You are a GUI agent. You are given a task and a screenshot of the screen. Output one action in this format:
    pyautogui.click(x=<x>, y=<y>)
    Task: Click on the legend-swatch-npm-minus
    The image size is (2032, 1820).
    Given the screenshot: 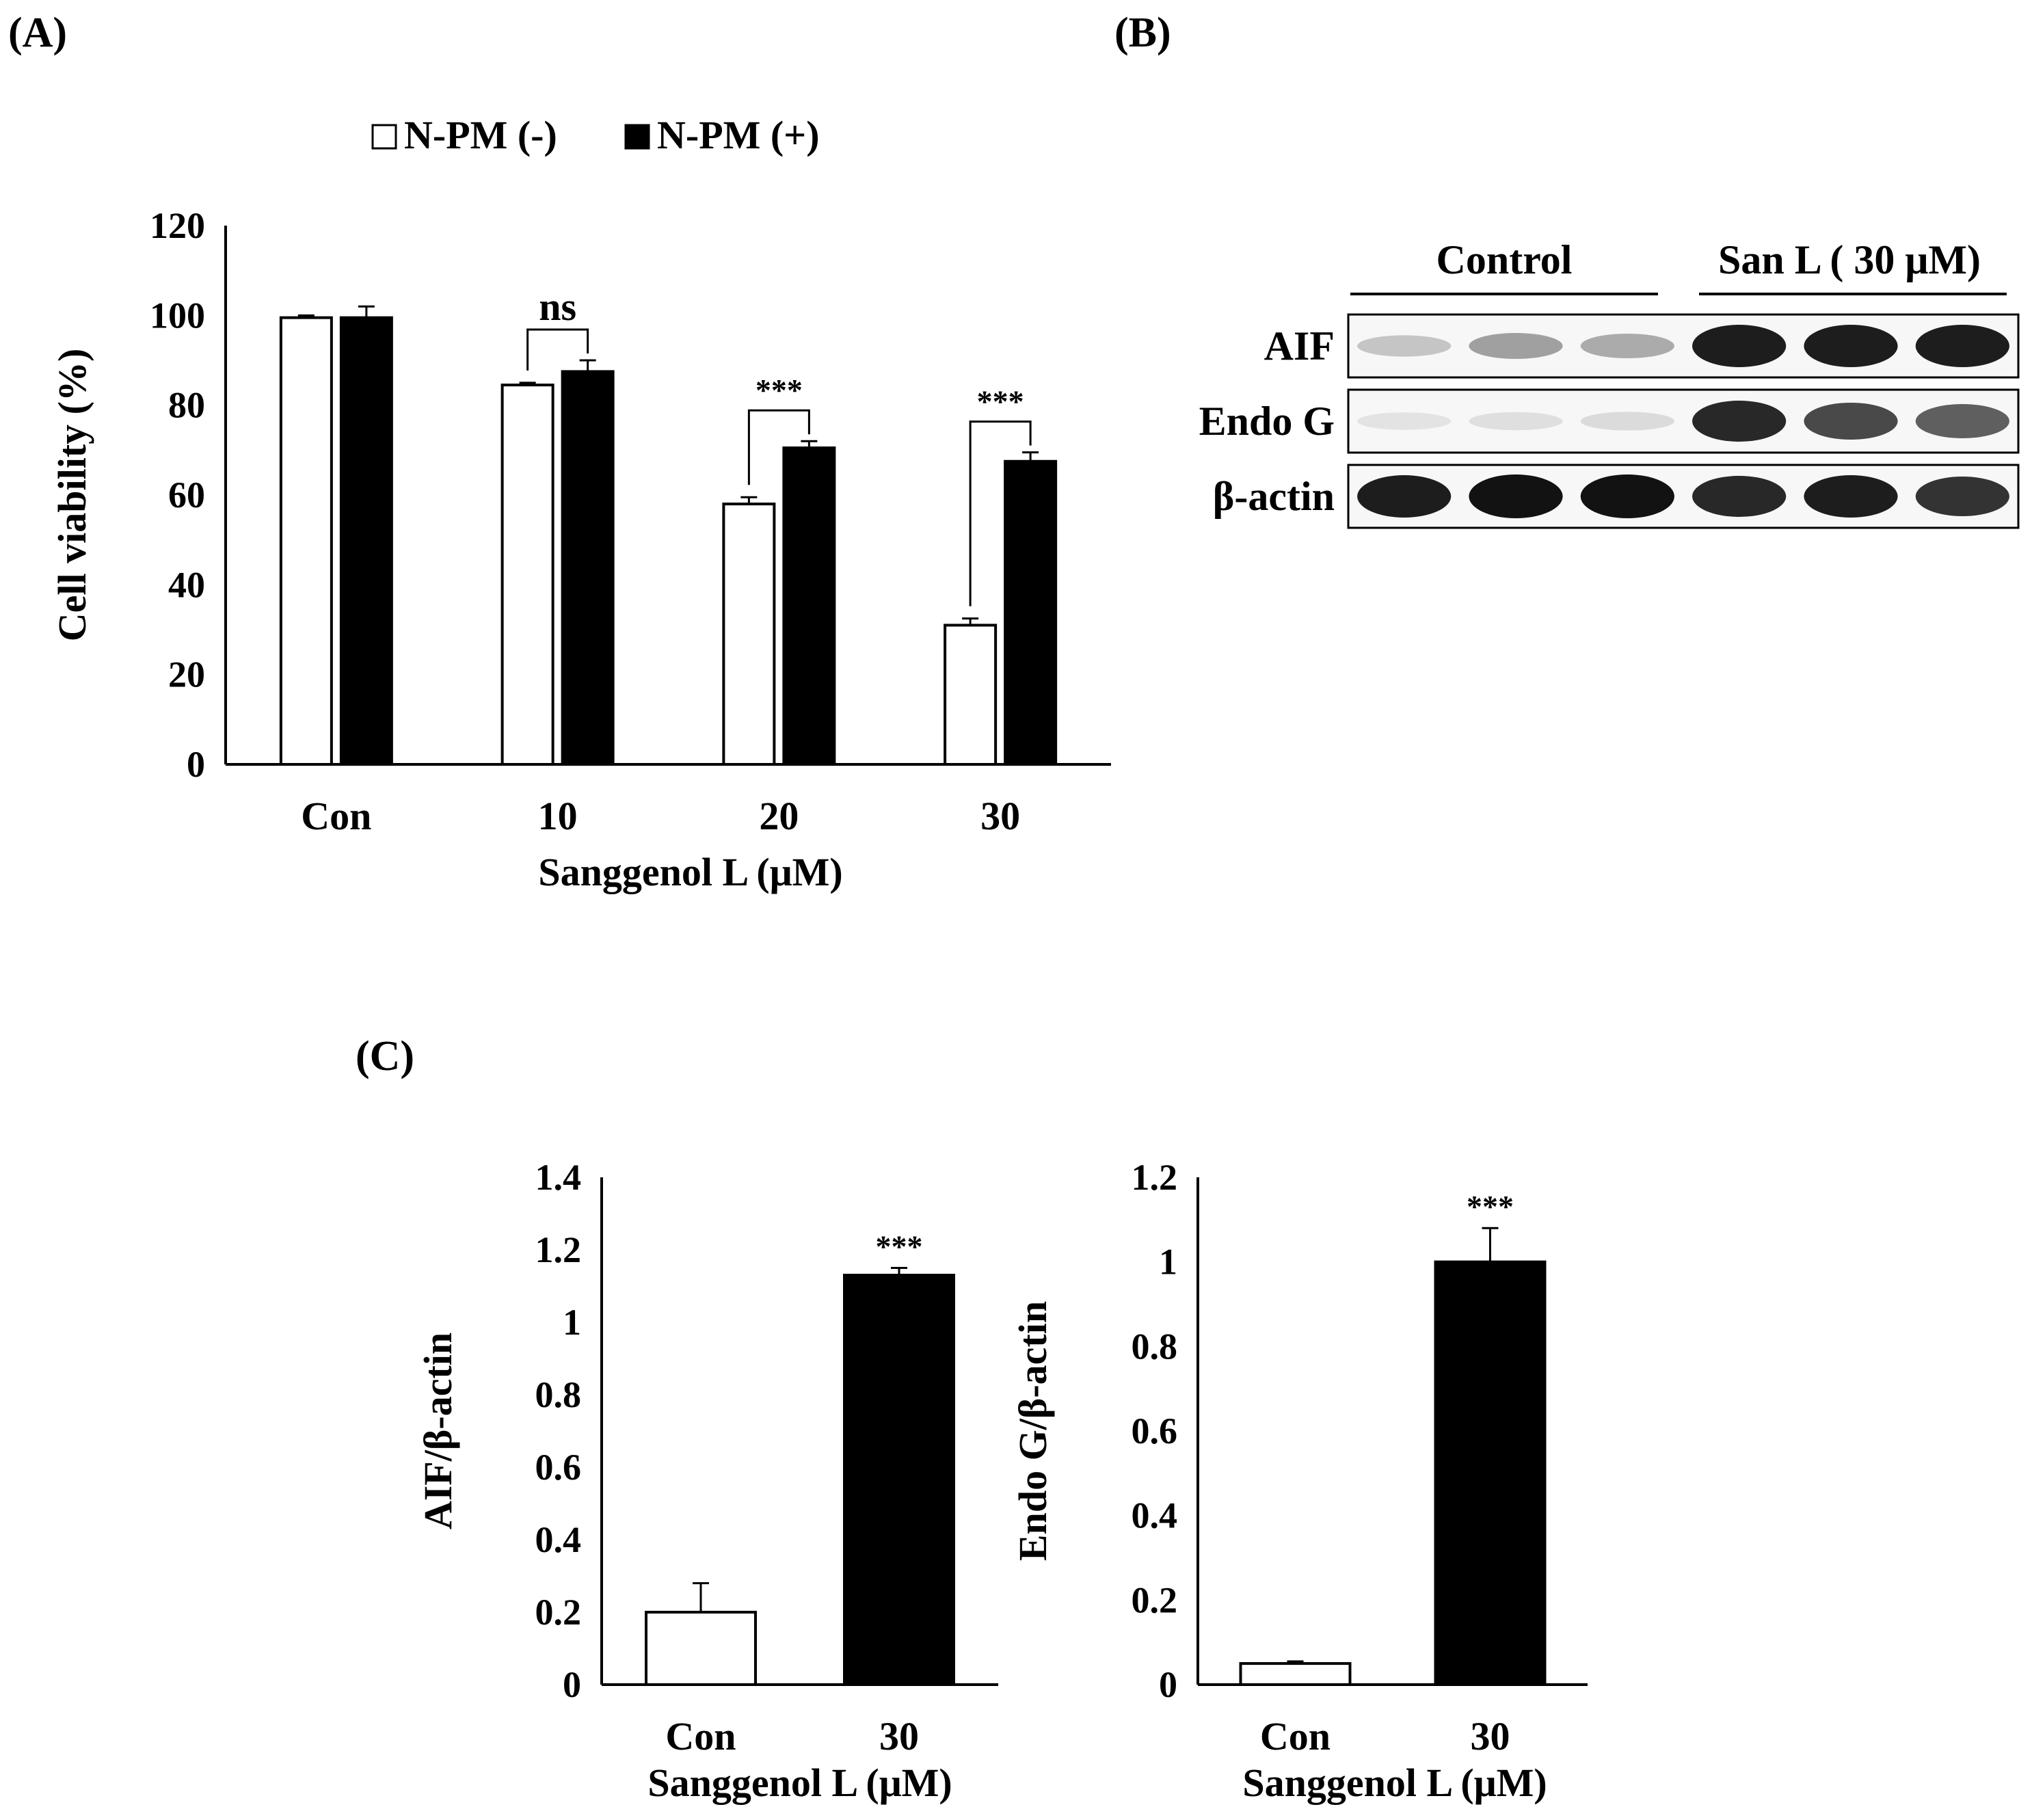 What is the action you would take?
    pyautogui.click(x=384, y=137)
    